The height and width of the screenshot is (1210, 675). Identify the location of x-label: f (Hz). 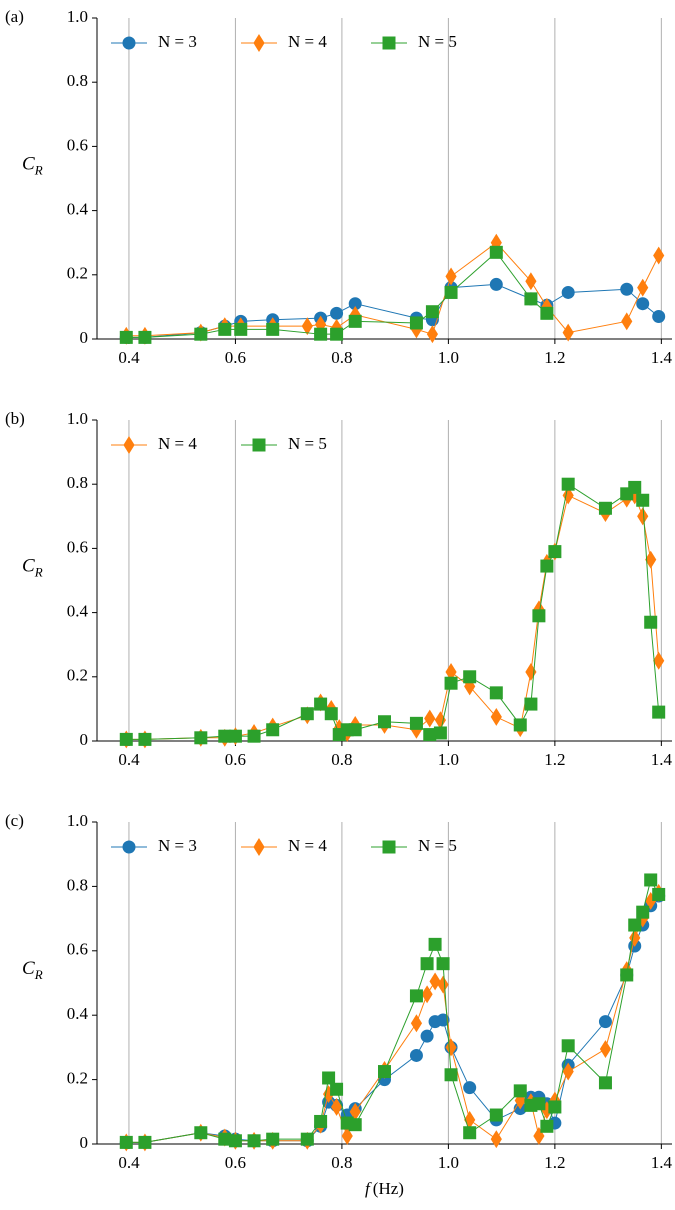
(384, 1188).